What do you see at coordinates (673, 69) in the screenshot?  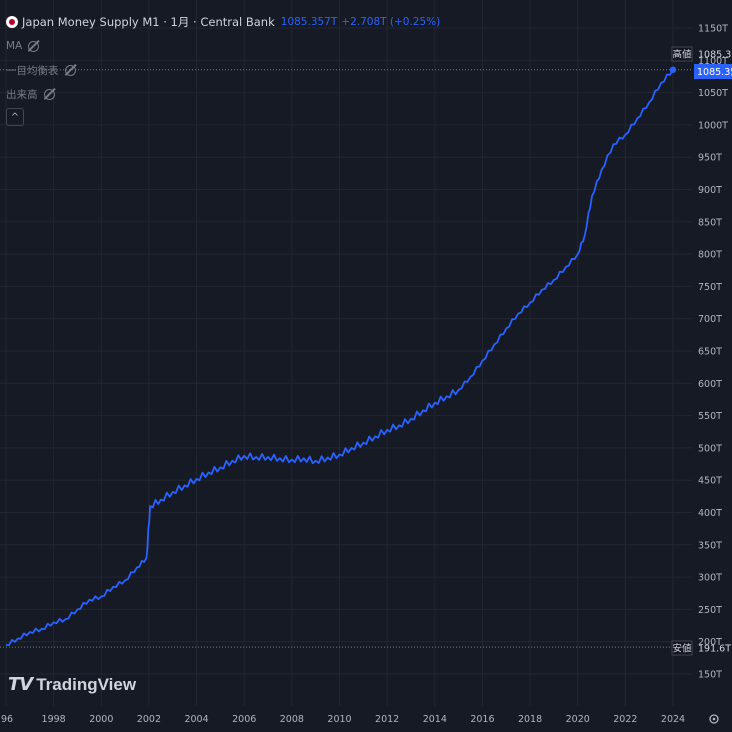 I see `last-point-marker` at bounding box center [673, 69].